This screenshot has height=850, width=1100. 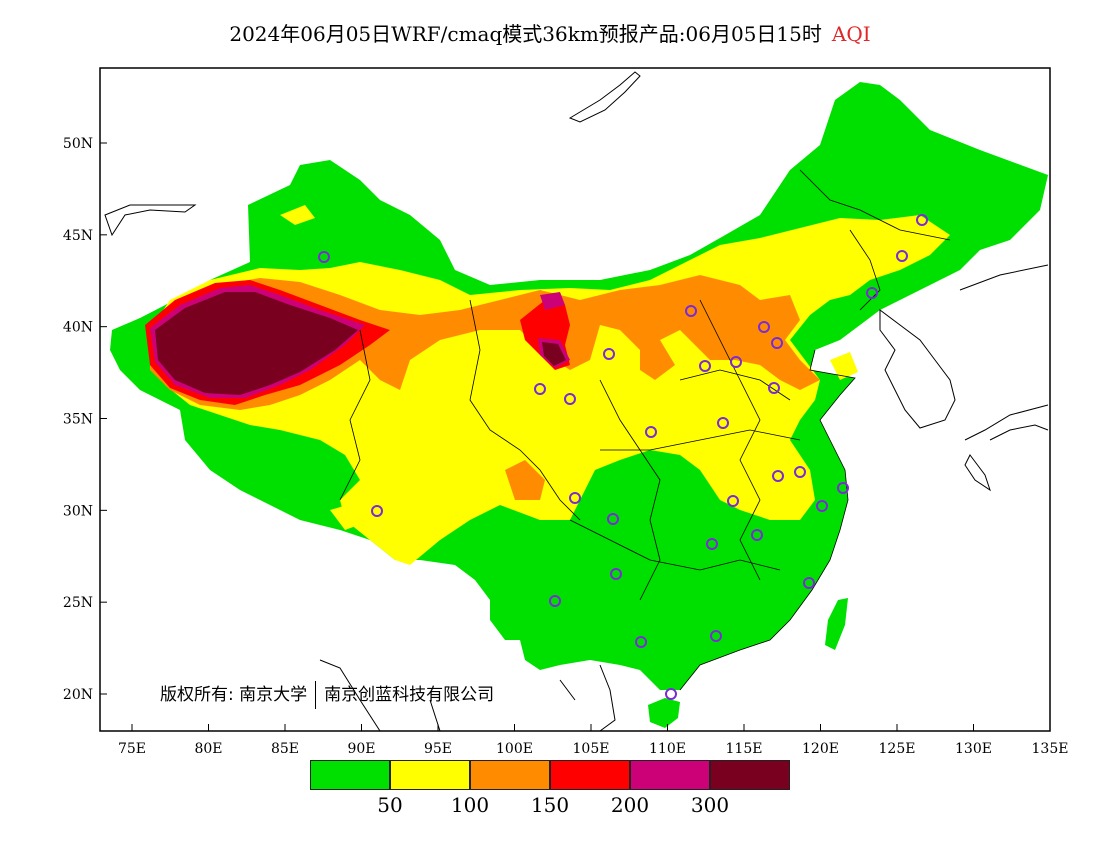 I want to click on lon-label: 75E, so click(x=132, y=749).